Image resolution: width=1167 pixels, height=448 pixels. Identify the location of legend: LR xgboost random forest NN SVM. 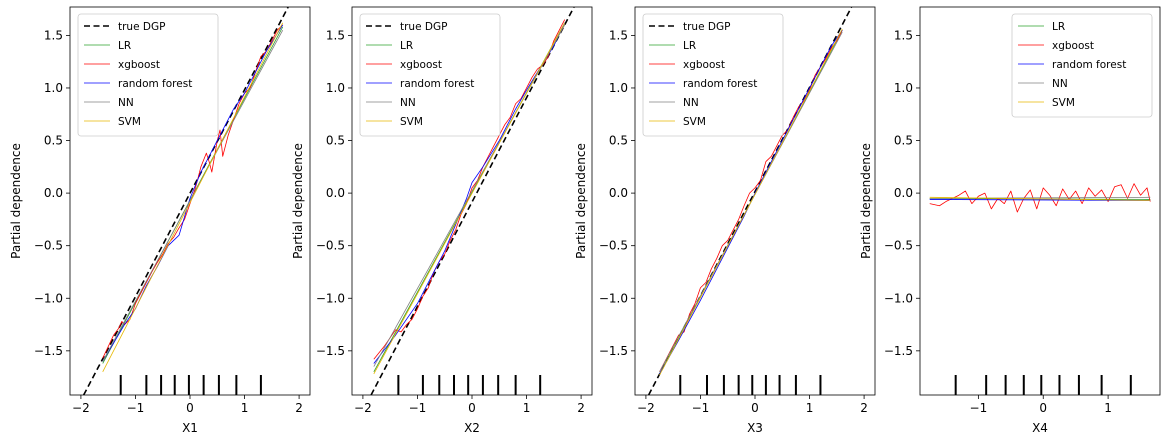
(1082, 65).